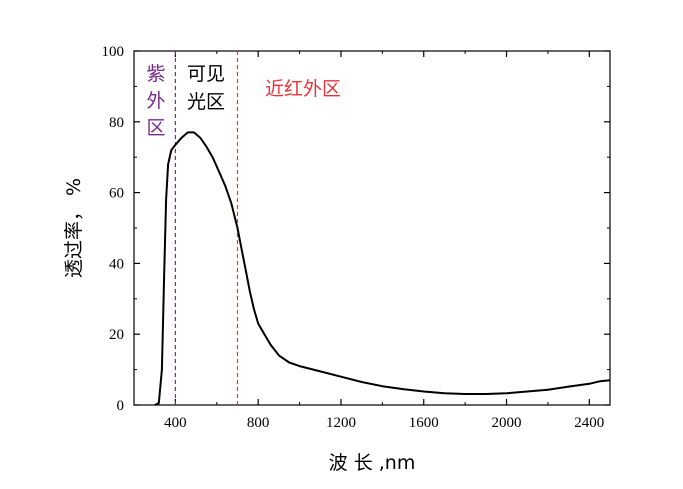  What do you see at coordinates (155, 74) in the screenshot?
I see `uv-region-label-1: 紫` at bounding box center [155, 74].